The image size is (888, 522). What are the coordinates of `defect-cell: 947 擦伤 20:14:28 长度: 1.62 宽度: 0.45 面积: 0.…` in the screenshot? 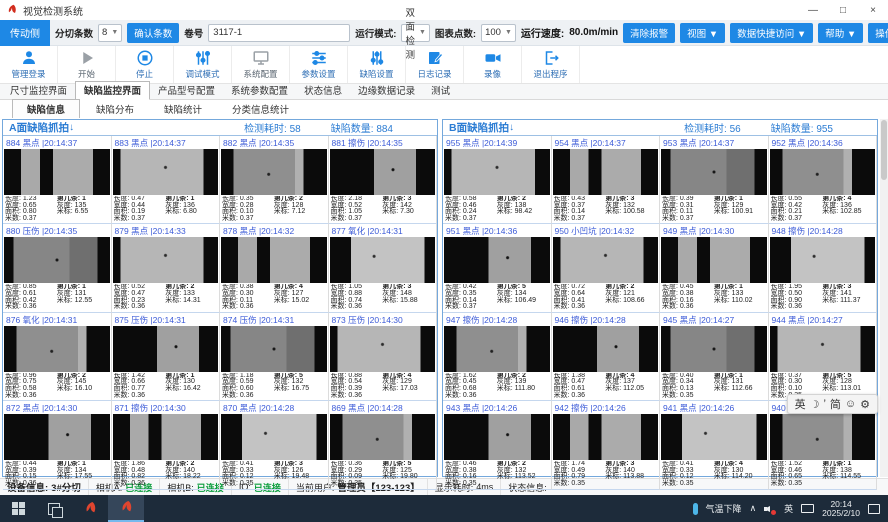 It's located at (497, 357).